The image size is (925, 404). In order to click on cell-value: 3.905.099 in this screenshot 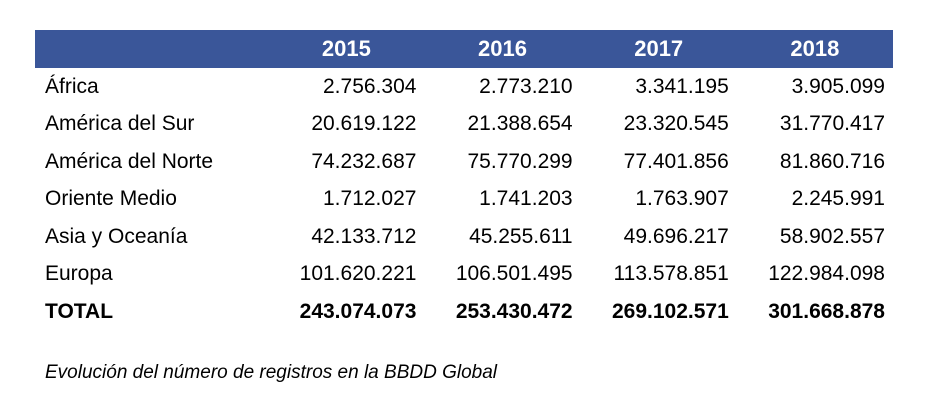, I will do `click(838, 86)`.